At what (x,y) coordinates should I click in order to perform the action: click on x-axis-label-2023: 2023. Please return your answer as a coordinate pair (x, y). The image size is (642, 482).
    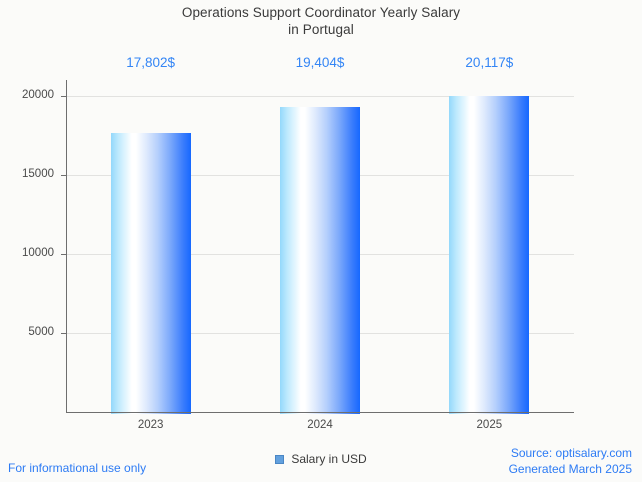
    Looking at the image, I should click on (150, 425).